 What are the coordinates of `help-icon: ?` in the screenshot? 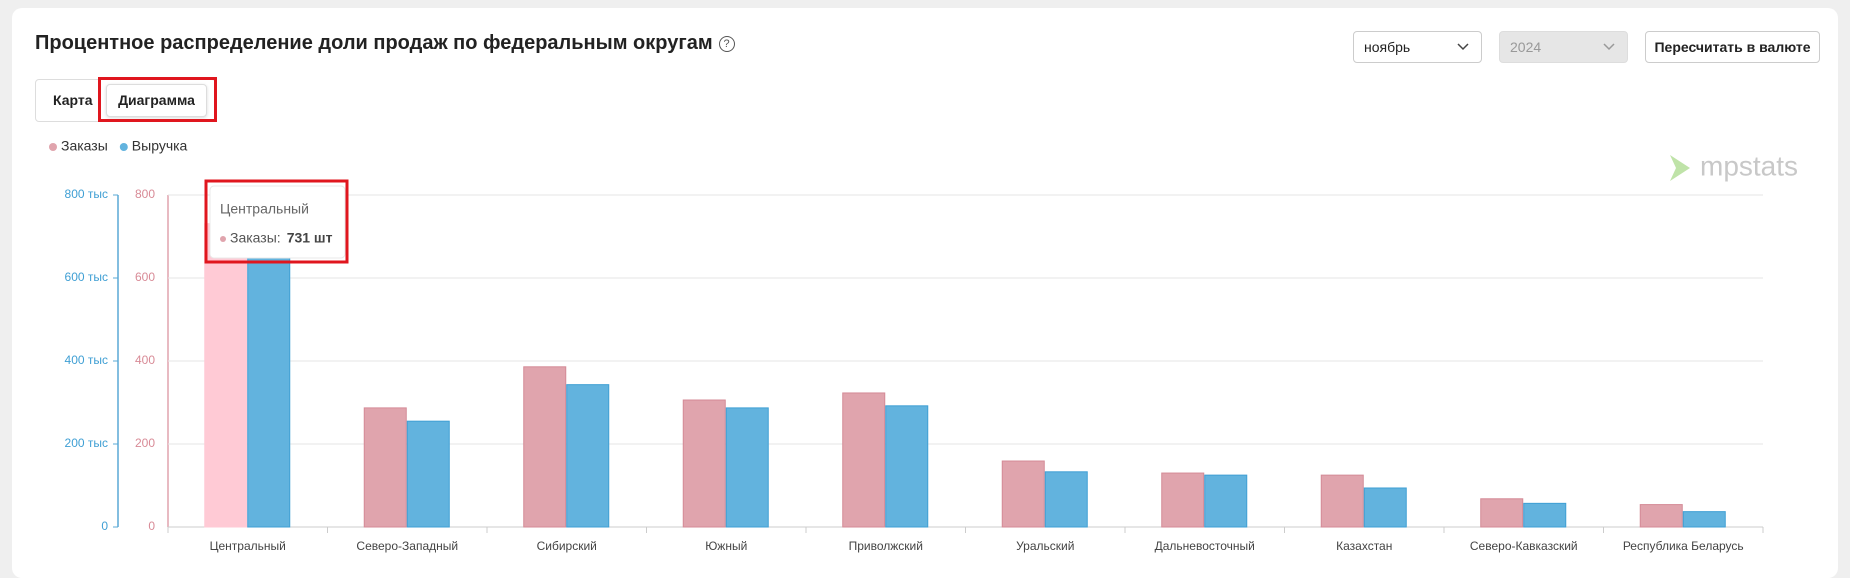 It's located at (726, 44).